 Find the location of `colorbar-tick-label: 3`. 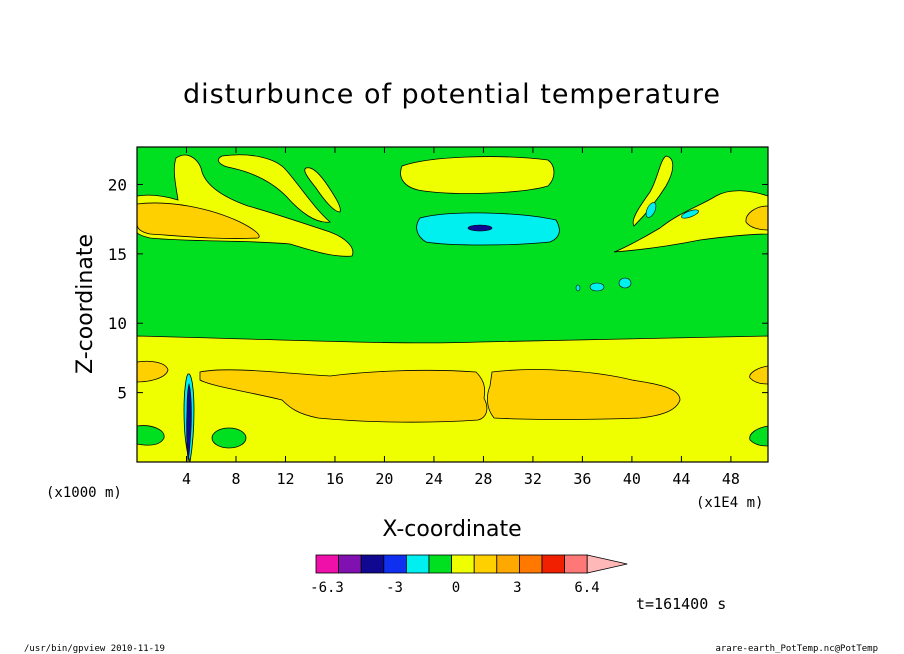

colorbar-tick-label: 3 is located at coordinates (517, 588).